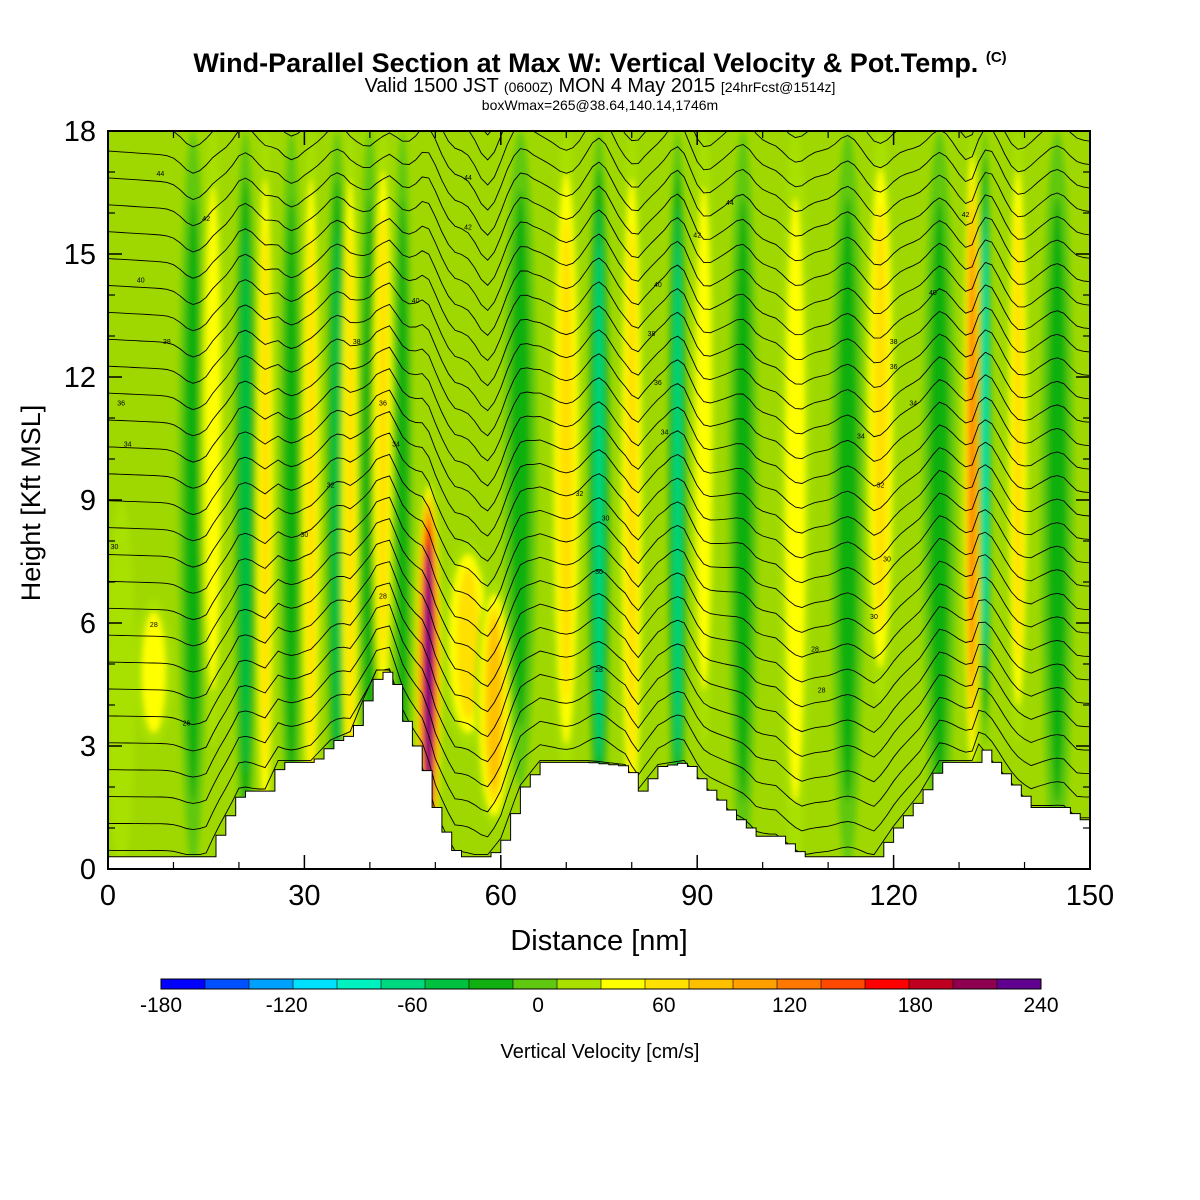  I want to click on x-axis-label: Distance [nm], so click(598, 941).